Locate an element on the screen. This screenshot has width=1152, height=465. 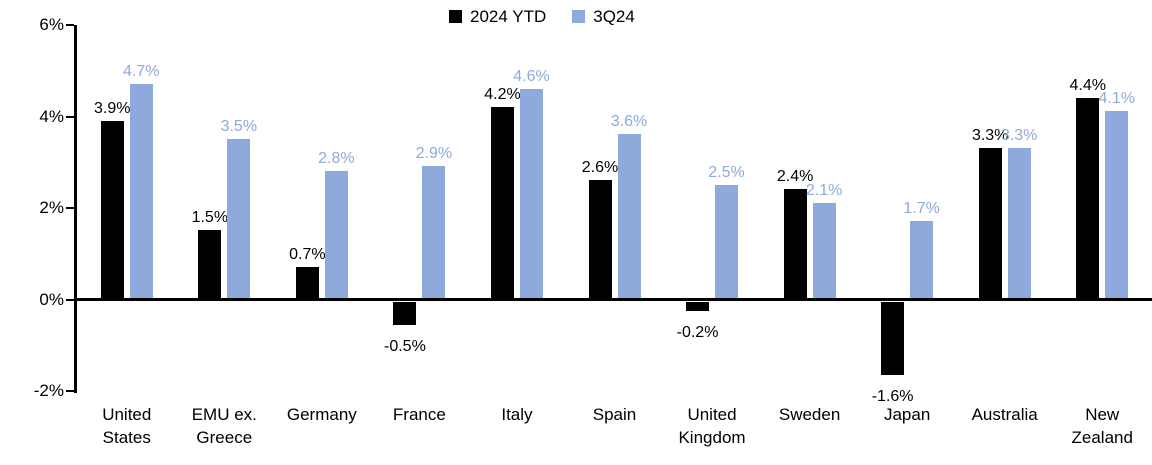
bar-value-label: 2.4% is located at coordinates (795, 177).